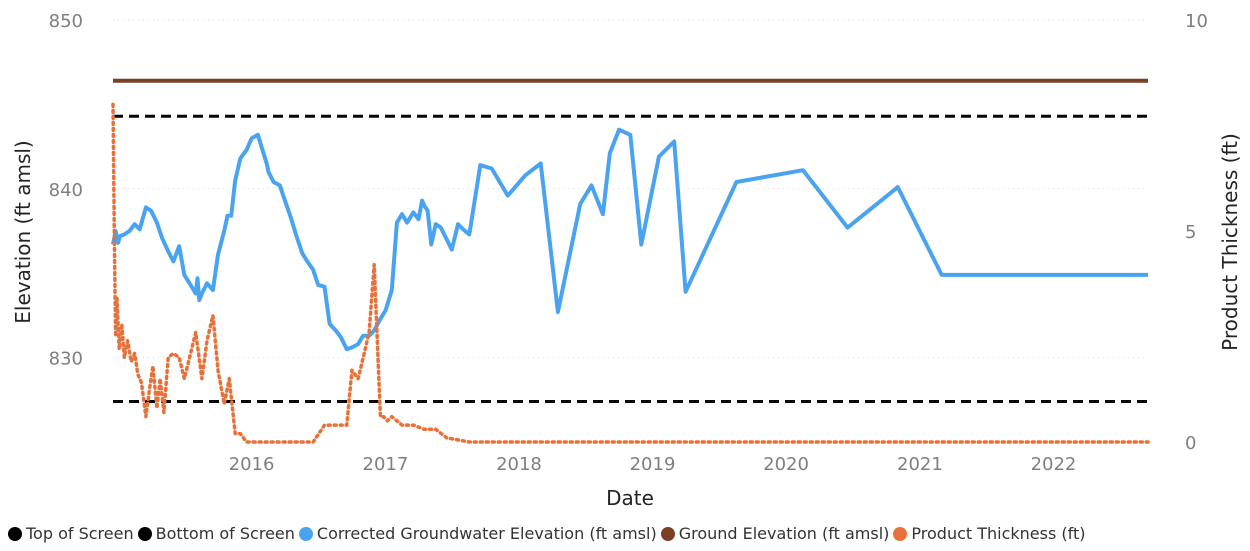 The width and height of the screenshot is (1250, 551). Describe the element at coordinates (920, 464) in the screenshot. I see `x-tick-label: 2021` at that location.